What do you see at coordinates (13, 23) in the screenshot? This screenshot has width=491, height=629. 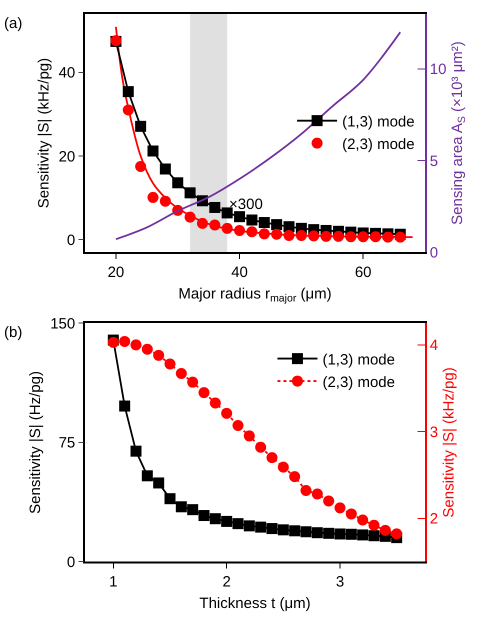 I see `text: (a)` at bounding box center [13, 23].